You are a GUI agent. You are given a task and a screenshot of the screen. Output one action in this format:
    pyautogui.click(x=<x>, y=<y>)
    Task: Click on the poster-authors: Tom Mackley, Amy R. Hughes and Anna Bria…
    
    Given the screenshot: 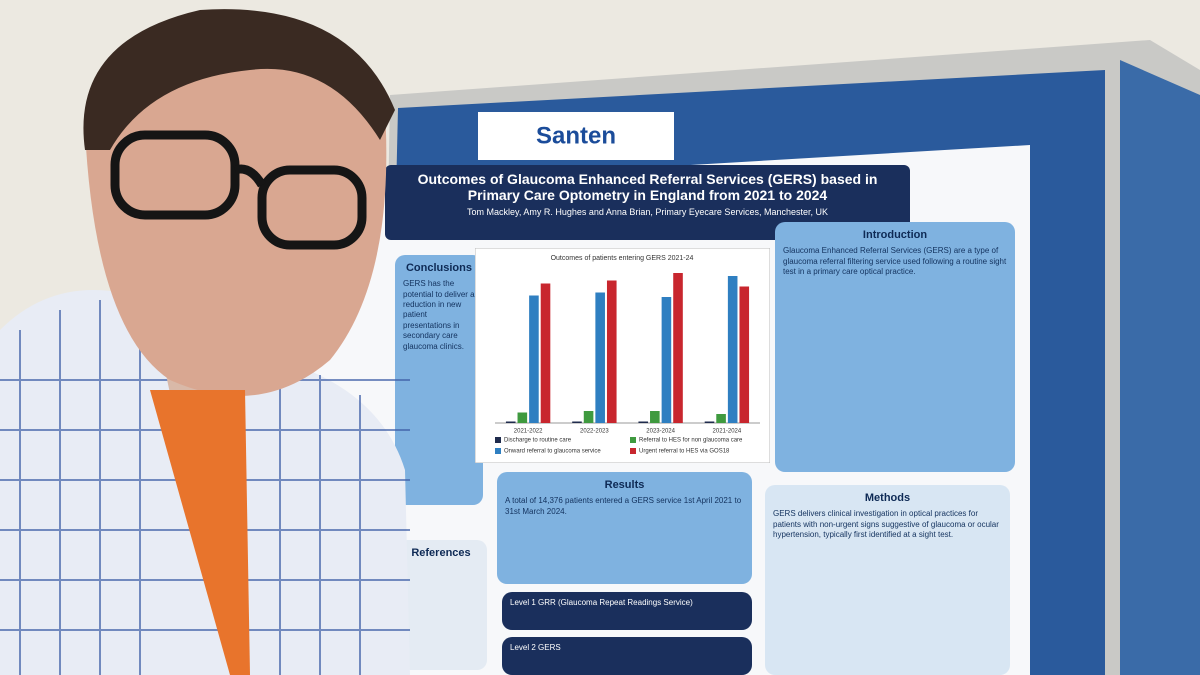 What is the action you would take?
    pyautogui.click(x=647, y=212)
    